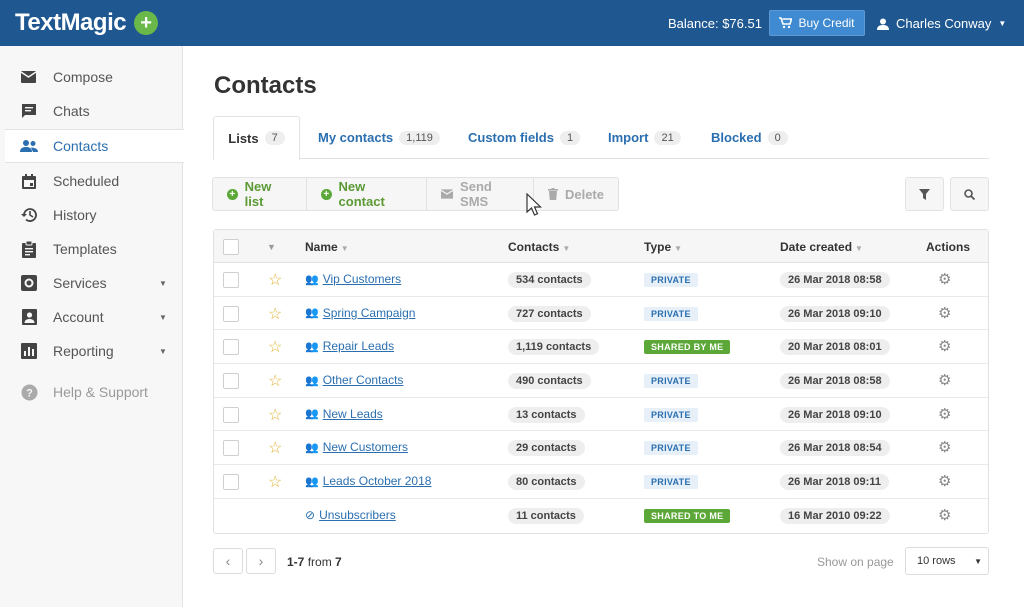 This screenshot has height=607, width=1024. What do you see at coordinates (146, 23) in the screenshot?
I see `quick-add-button: +` at bounding box center [146, 23].